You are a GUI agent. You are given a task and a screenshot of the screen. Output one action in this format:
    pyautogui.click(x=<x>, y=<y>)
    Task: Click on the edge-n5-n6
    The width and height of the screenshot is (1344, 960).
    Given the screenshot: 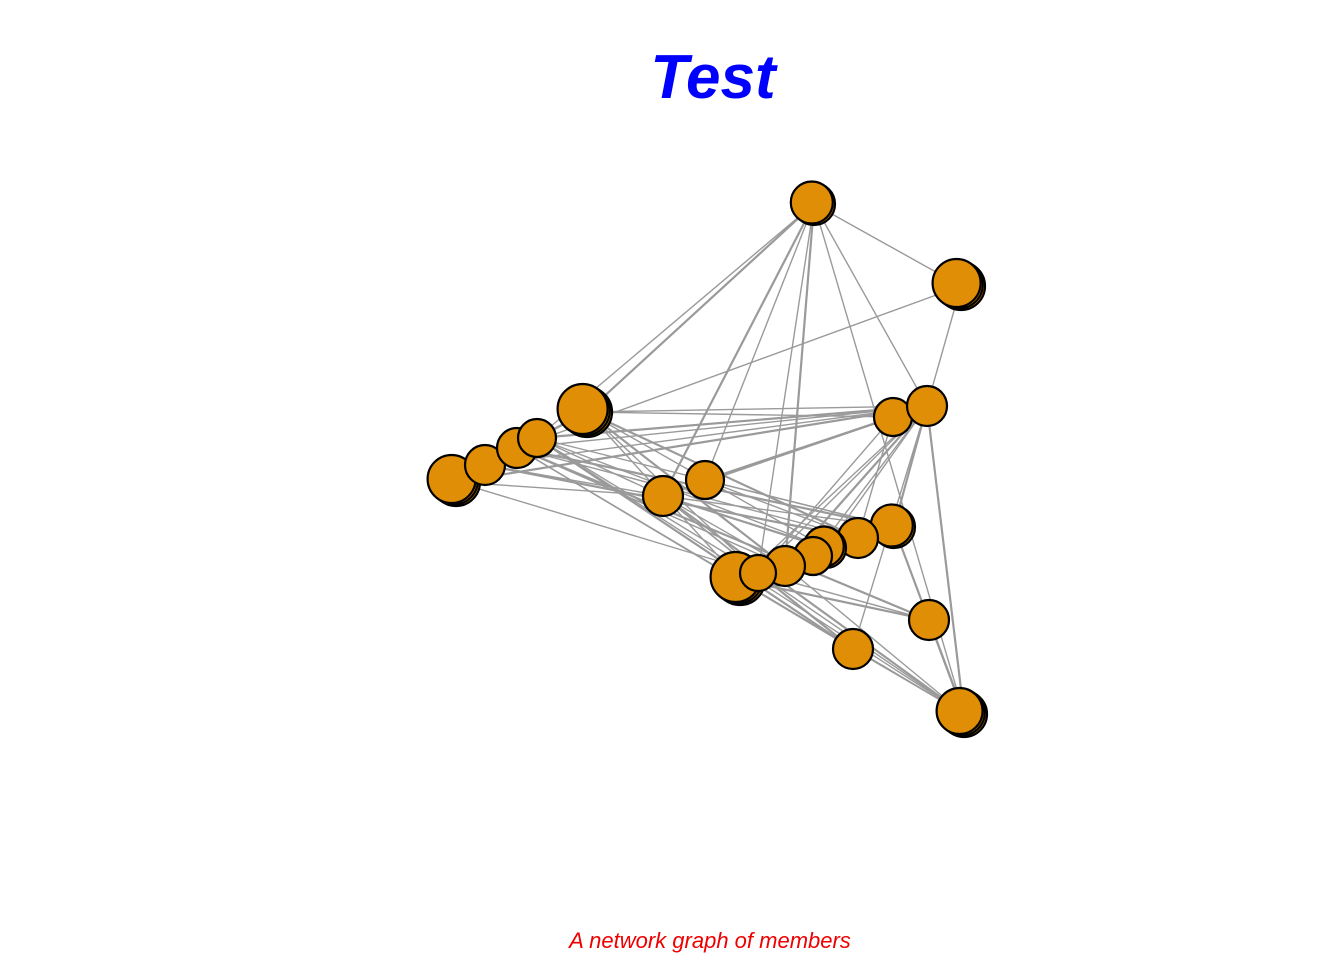 What is the action you would take?
    pyautogui.click(x=700, y=308)
    